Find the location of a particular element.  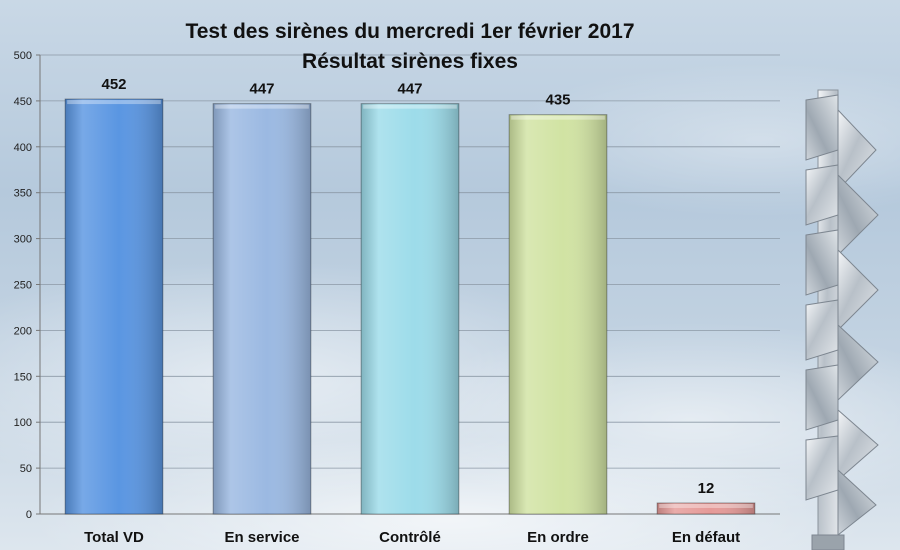

y-tick-label: 200 is located at coordinates (23, 331).